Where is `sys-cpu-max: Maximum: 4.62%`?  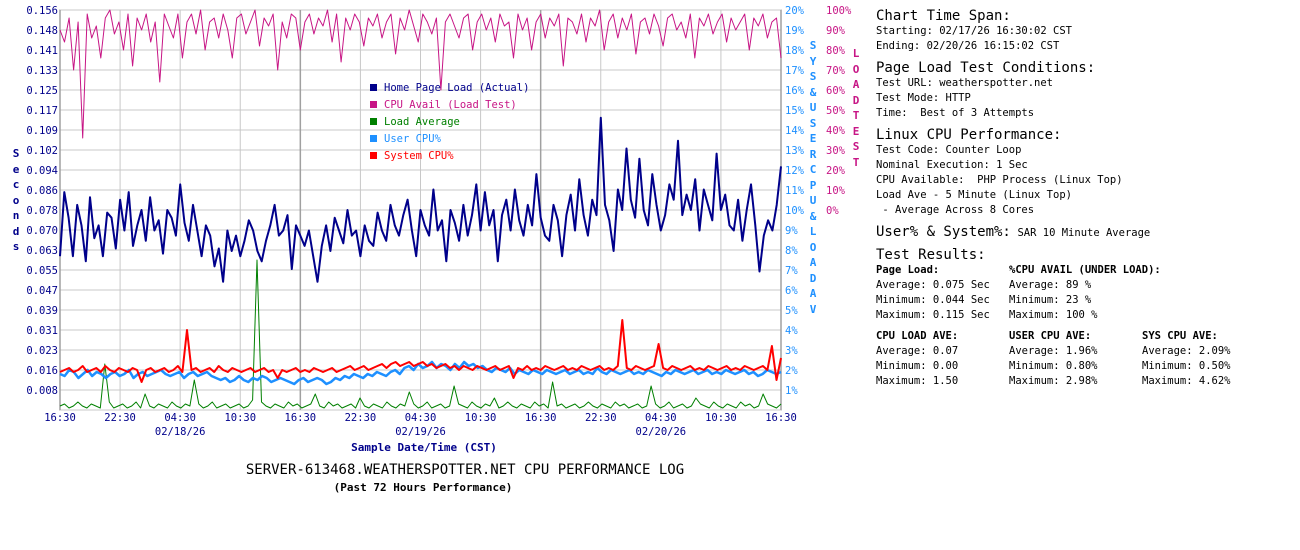 sys-cpu-max: Maximum: 4.62% is located at coordinates (1186, 381).